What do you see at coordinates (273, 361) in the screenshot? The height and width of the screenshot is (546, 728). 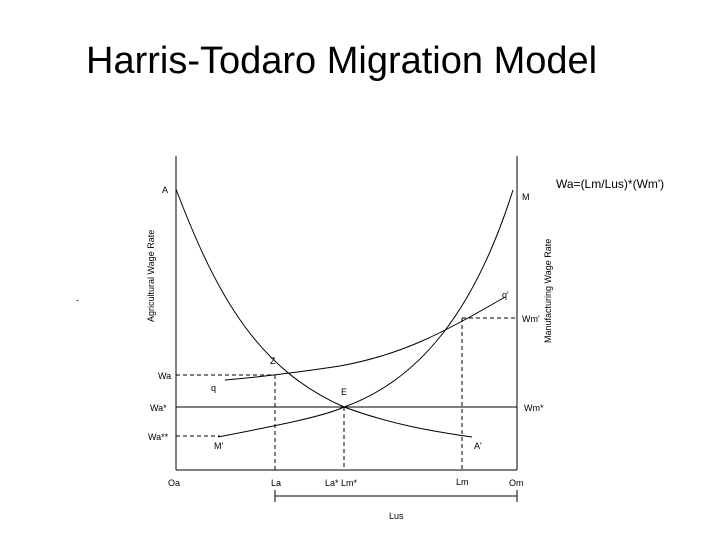 I see `point-z-label: Z` at bounding box center [273, 361].